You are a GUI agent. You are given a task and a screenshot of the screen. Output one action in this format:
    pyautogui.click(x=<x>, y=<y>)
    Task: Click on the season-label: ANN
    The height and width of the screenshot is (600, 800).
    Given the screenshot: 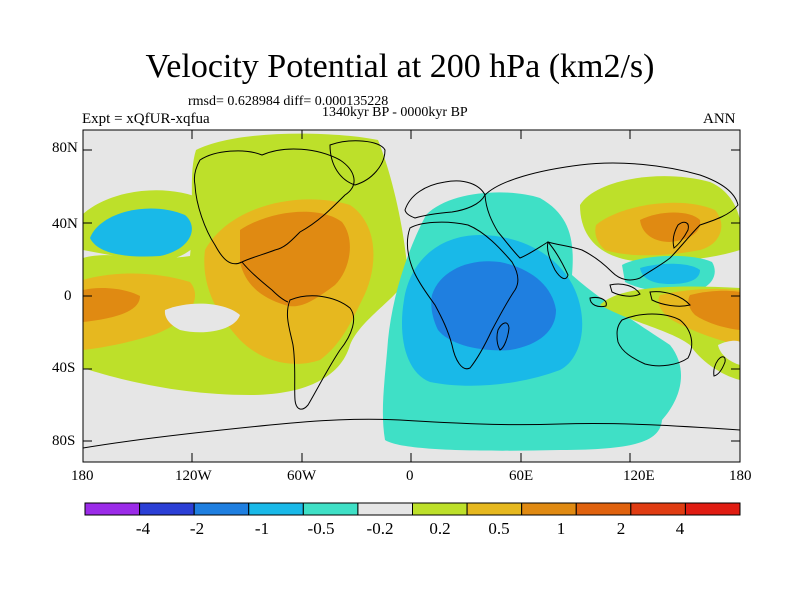 What is the action you would take?
    pyautogui.click(x=719, y=119)
    